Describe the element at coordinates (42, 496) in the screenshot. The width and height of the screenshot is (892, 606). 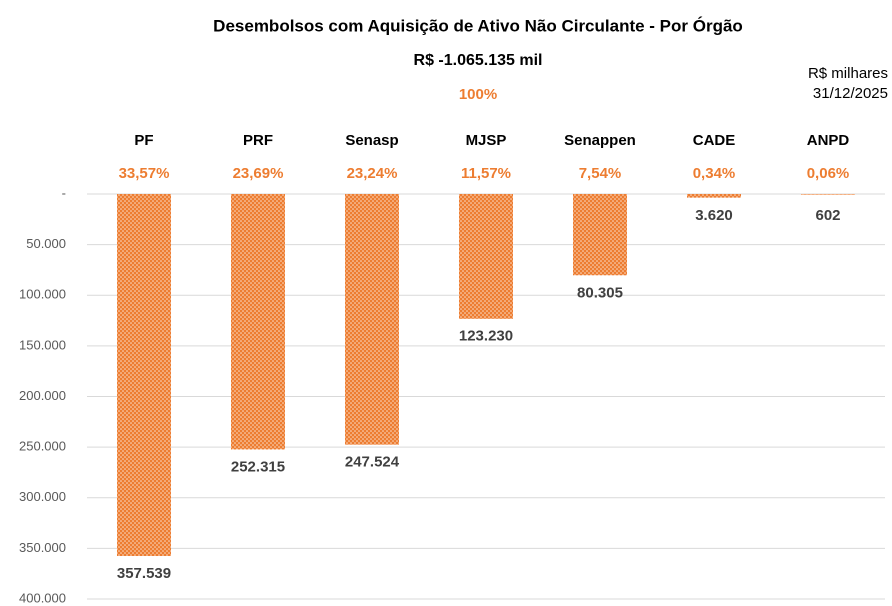
I see `y-tick-label: 300.000` at that location.